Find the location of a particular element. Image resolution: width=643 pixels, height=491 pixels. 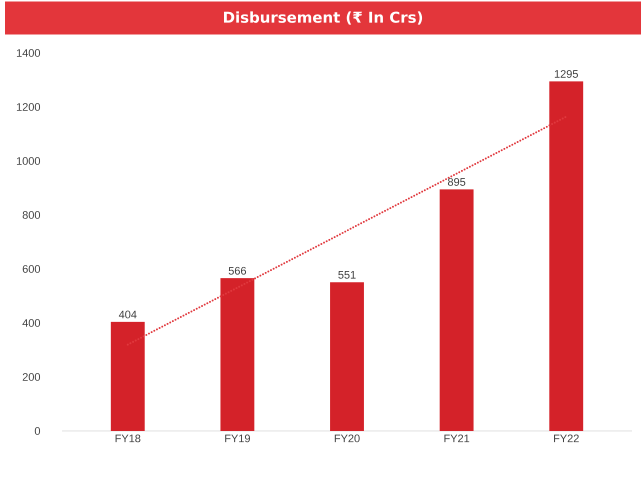

data-label: 404 is located at coordinates (127, 314).